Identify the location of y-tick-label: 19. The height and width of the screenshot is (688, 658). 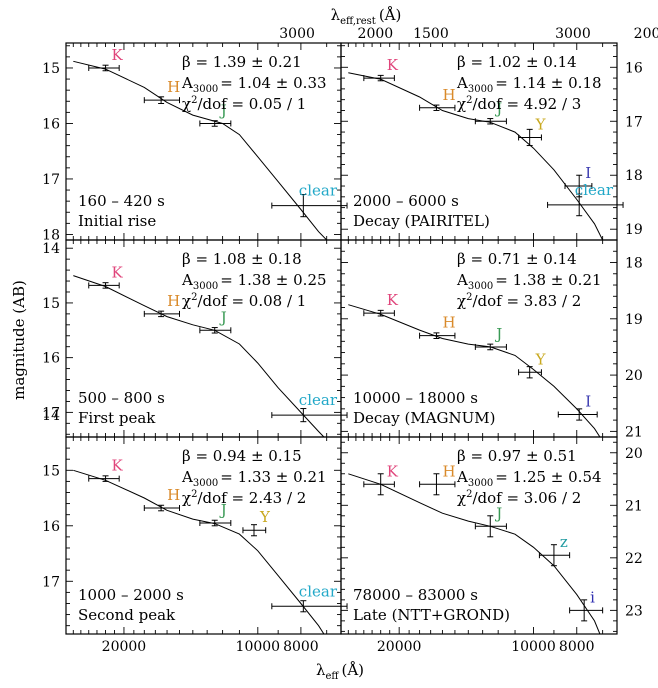
(634, 230).